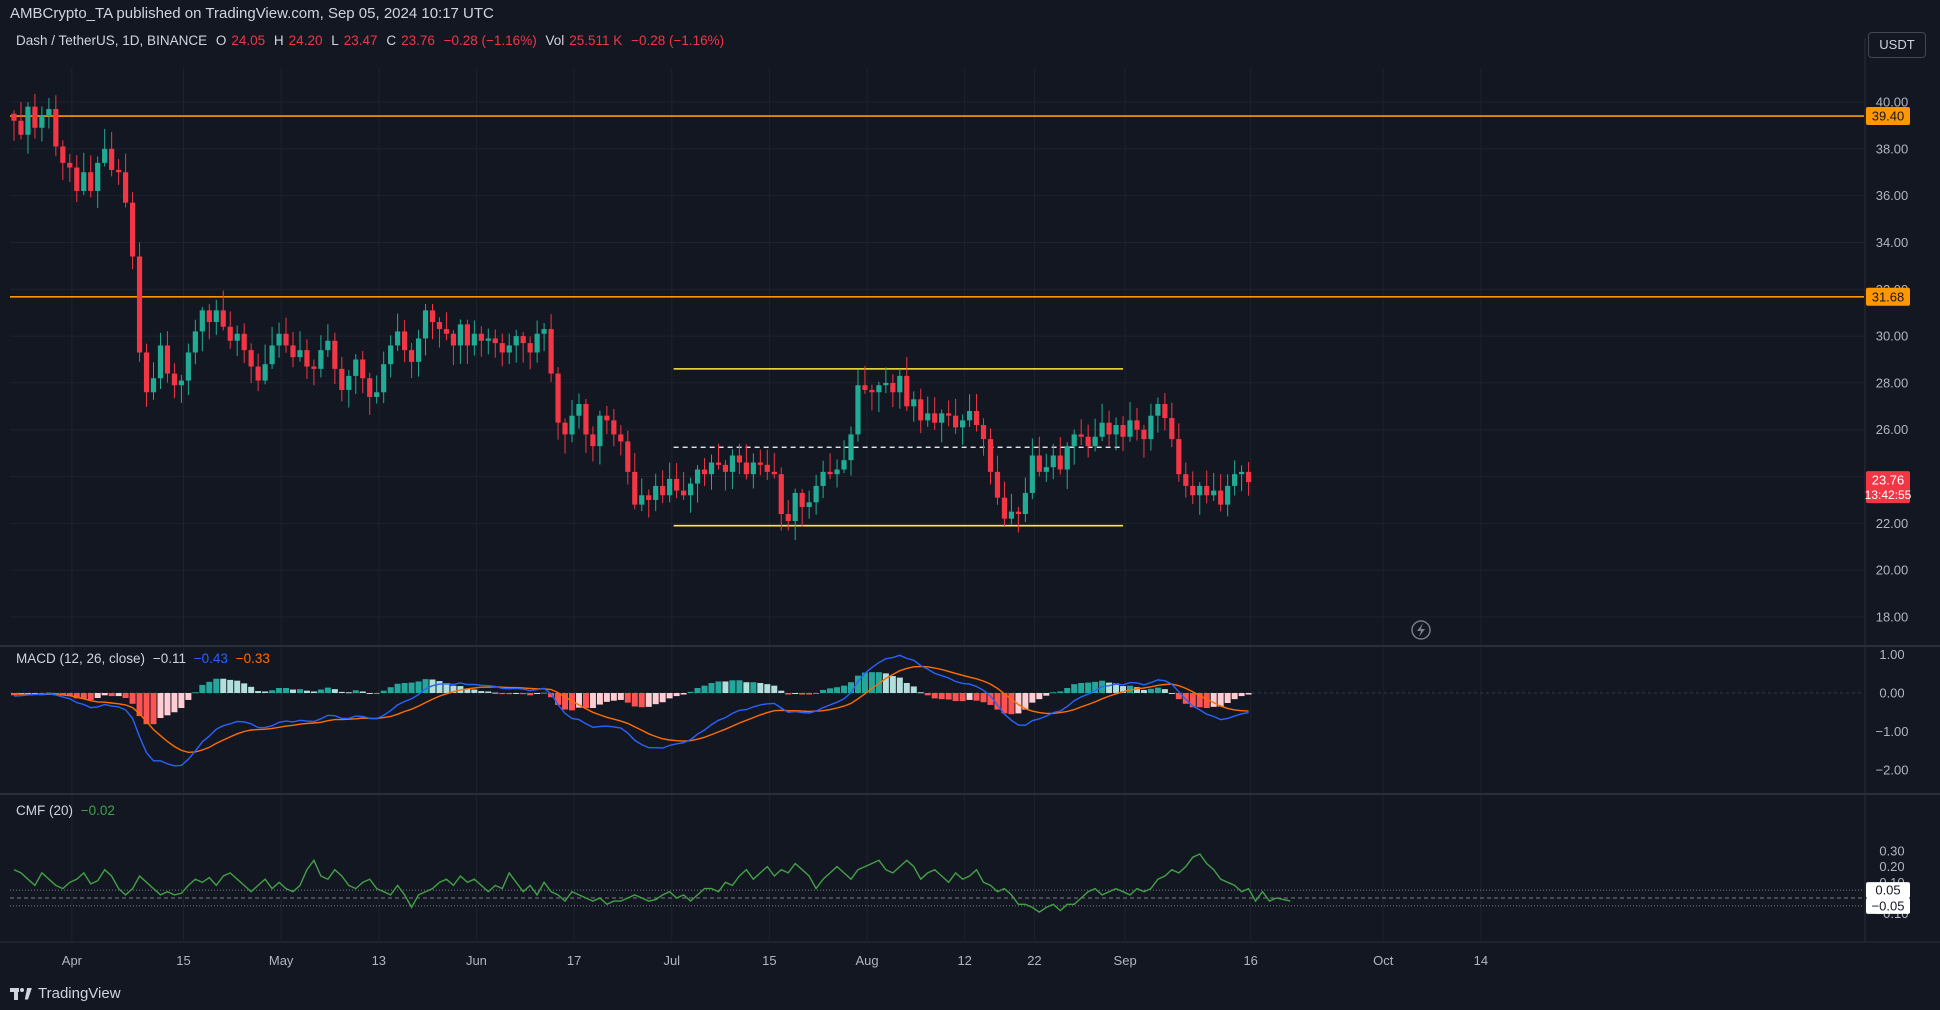 The image size is (1940, 1010). I want to click on open-value: 24.05, so click(248, 40).